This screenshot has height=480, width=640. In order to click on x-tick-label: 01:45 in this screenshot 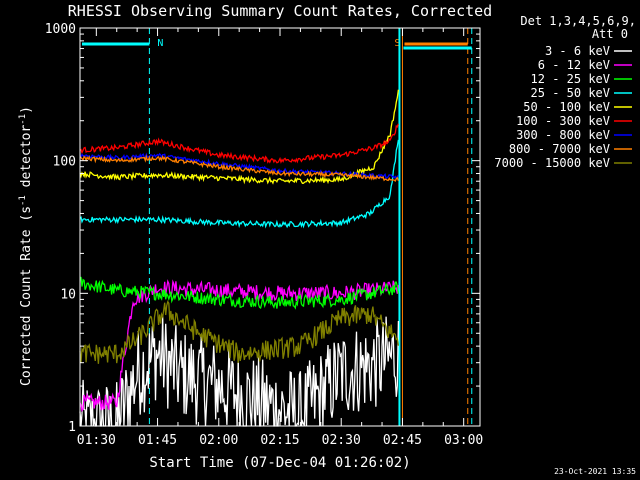, I will do `click(157, 440)`.